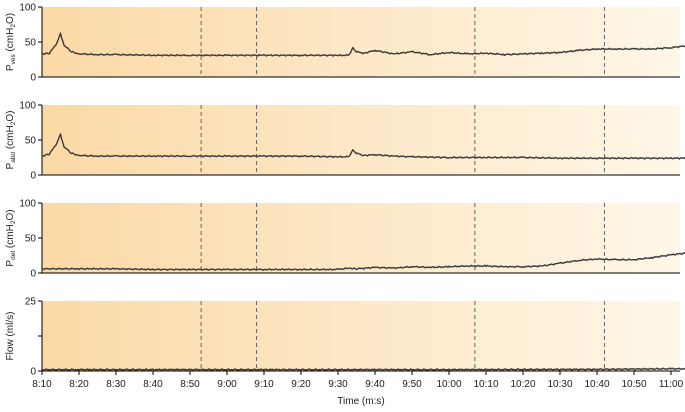  What do you see at coordinates (671, 384) in the screenshot?
I see `x-tick-label: 11:00` at bounding box center [671, 384].